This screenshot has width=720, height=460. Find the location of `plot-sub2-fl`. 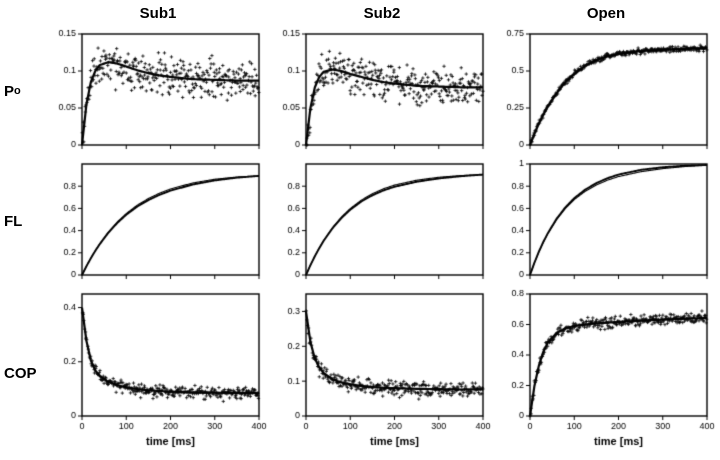

plot-sub2-fl is located at coordinates (382, 220).